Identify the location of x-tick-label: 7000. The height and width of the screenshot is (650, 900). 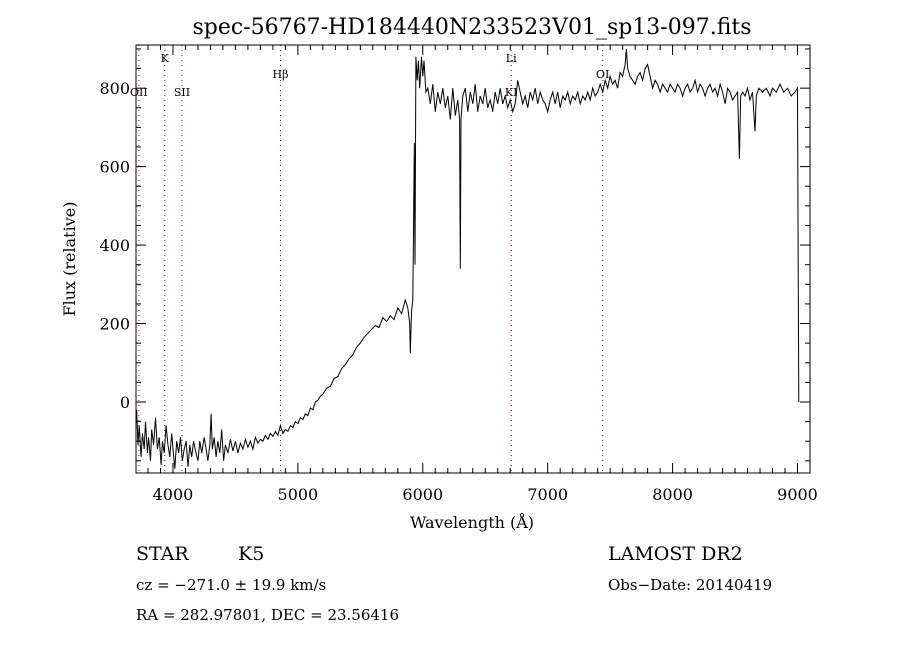
(547, 494).